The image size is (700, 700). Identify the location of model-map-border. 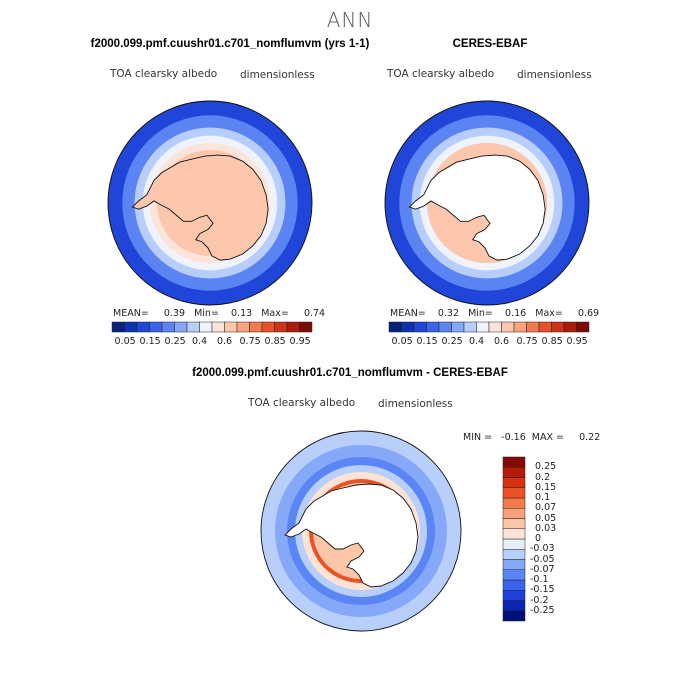
(210, 203).